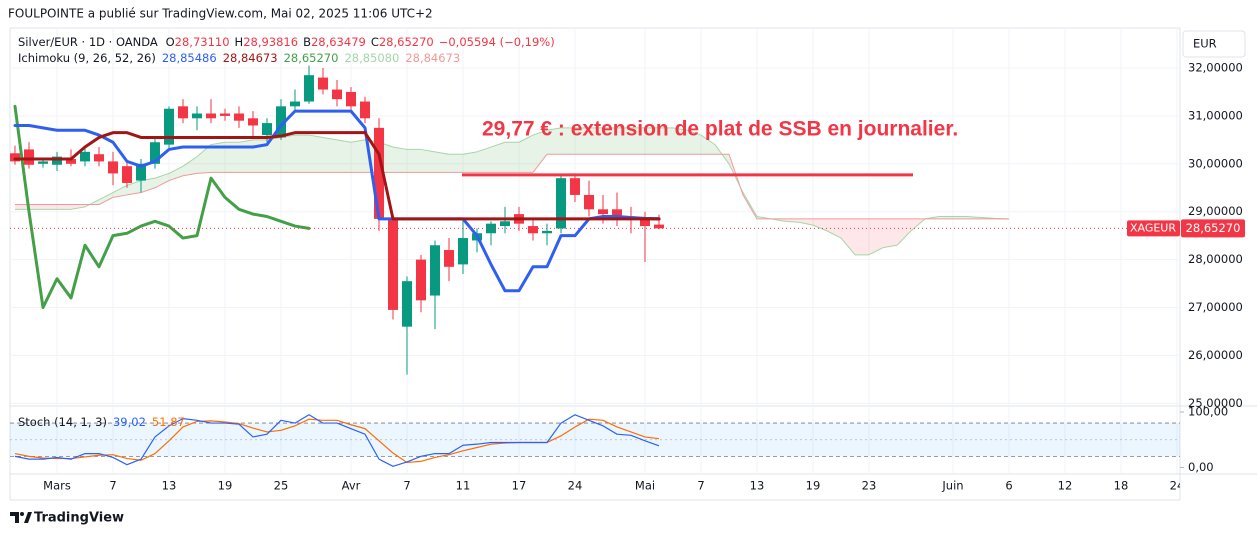 The height and width of the screenshot is (535, 1257). What do you see at coordinates (129, 422) in the screenshot?
I see `indicator-value: 39,02` at bounding box center [129, 422].